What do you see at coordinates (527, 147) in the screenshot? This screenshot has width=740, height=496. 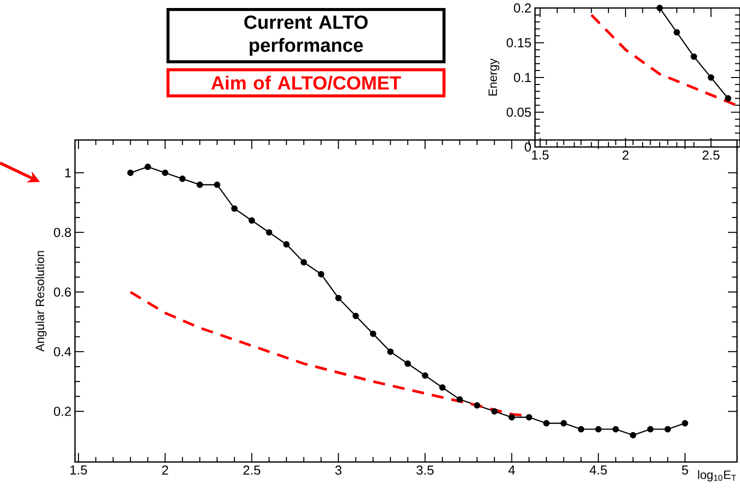 I see `y-tick-label: 0` at bounding box center [527, 147].